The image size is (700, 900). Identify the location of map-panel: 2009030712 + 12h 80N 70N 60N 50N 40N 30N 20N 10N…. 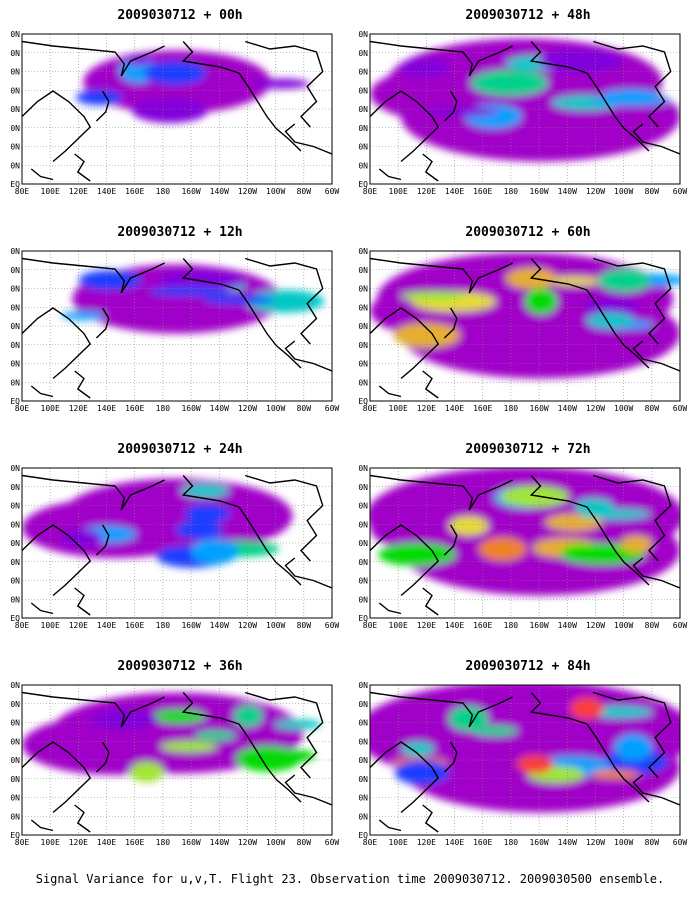
(180, 330).